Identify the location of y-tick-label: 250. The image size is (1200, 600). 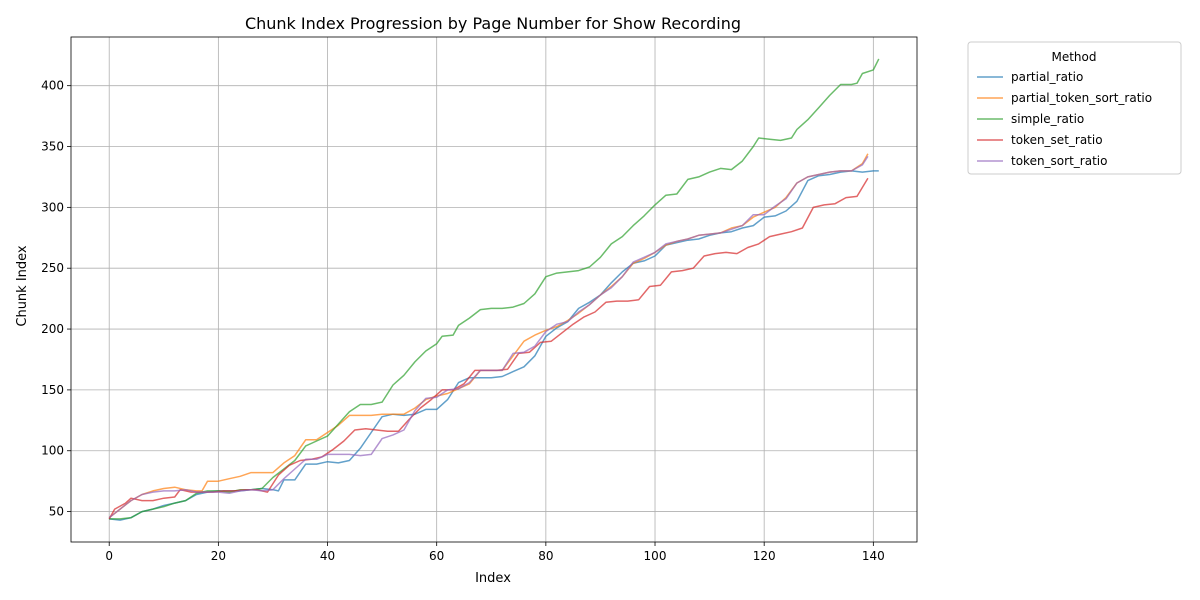
(52, 268).